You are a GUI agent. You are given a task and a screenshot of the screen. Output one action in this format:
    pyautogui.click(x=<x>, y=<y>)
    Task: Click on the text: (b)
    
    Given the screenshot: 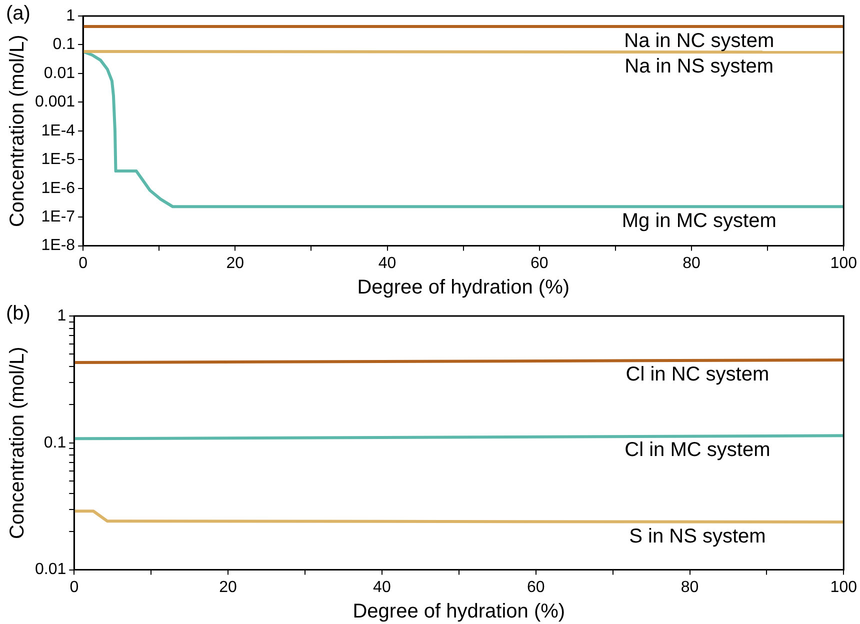 What is the action you would take?
    pyautogui.click(x=18, y=313)
    